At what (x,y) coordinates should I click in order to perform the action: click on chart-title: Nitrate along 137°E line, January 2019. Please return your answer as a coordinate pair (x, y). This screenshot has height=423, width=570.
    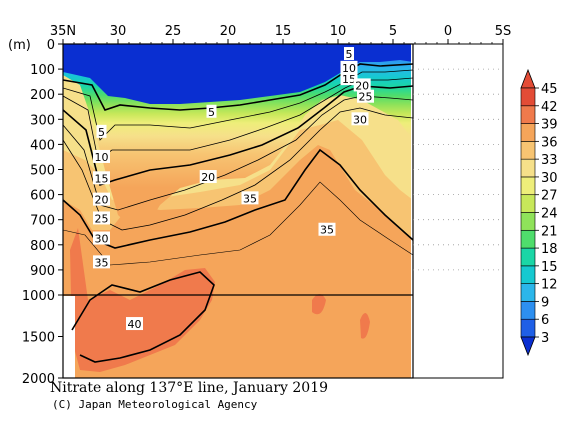
    Looking at the image, I should click on (189, 388).